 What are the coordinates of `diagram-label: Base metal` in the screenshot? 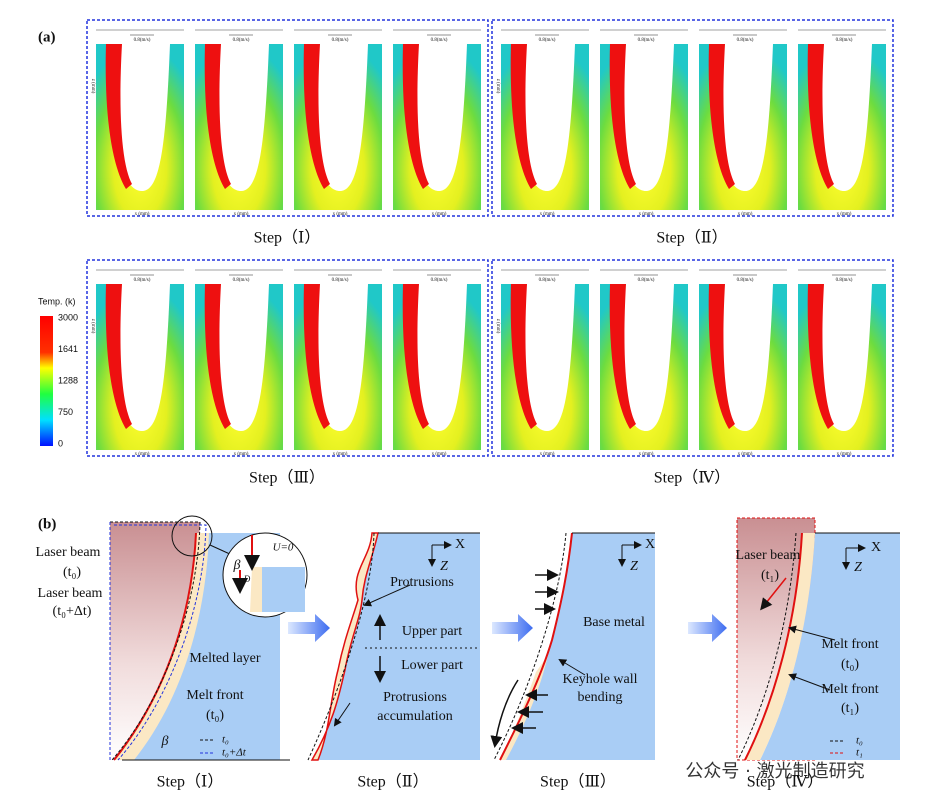 It's located at (614, 622).